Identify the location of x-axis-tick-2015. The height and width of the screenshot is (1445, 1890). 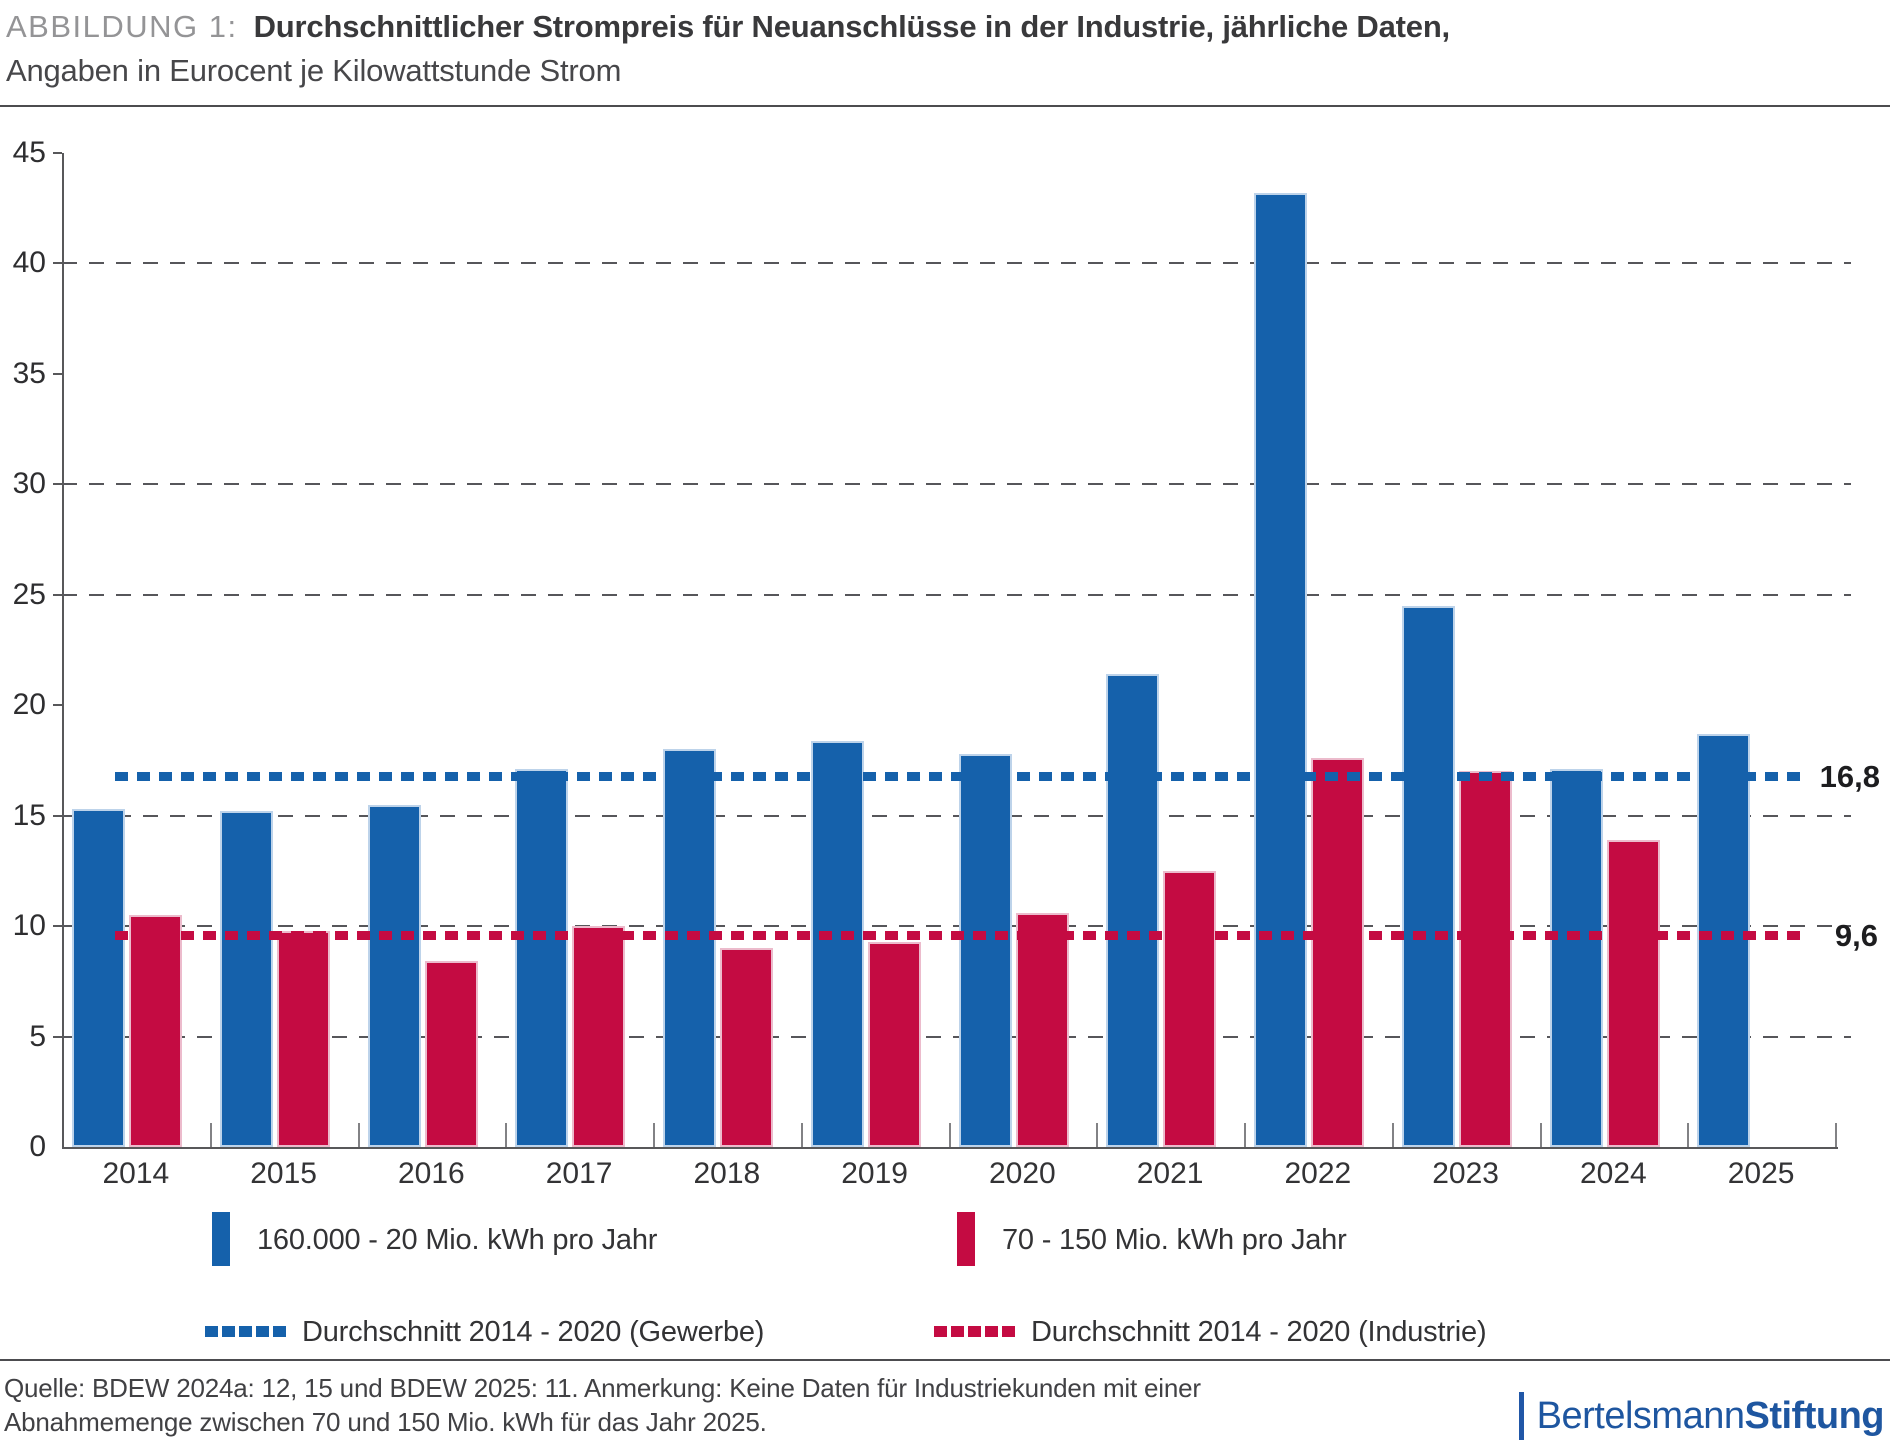
(358, 1135).